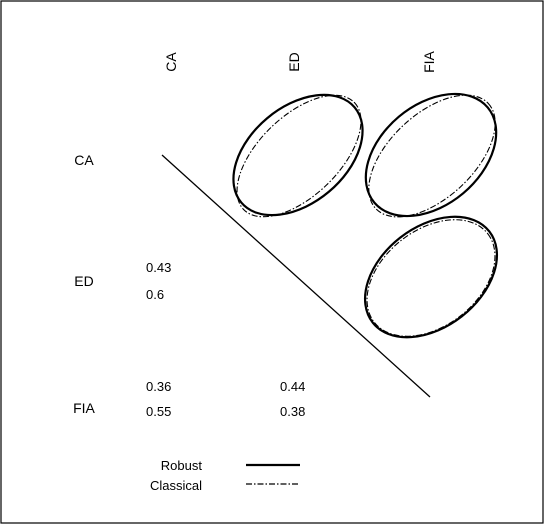 Image resolution: width=545 pixels, height=525 pixels. I want to click on ellipse-robust-ca-fia, so click(431, 155).